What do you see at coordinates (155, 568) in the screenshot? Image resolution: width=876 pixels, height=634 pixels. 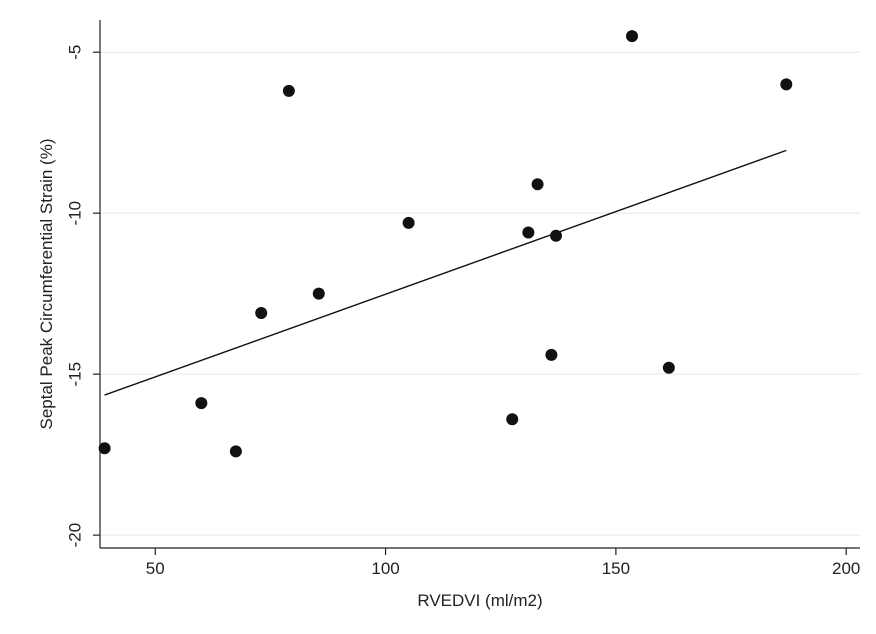 I see `x-tick-label: 50` at bounding box center [155, 568].